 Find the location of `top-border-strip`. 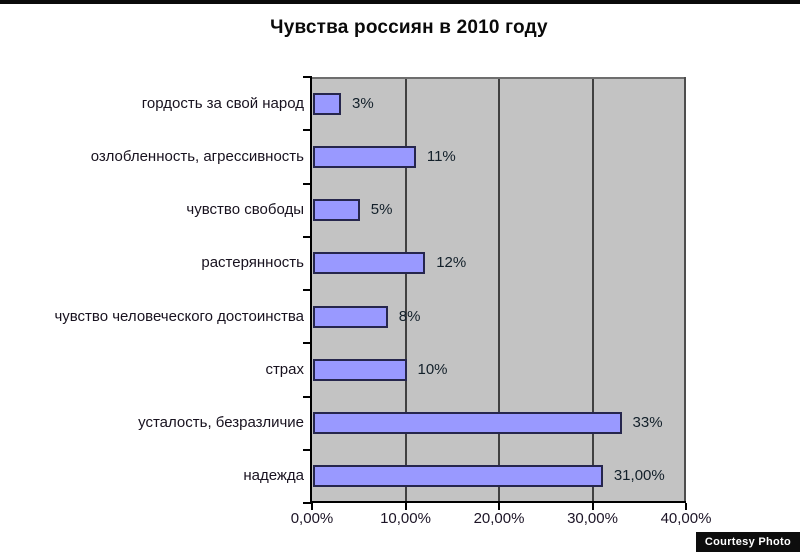

top-border-strip is located at coordinates (400, 2).